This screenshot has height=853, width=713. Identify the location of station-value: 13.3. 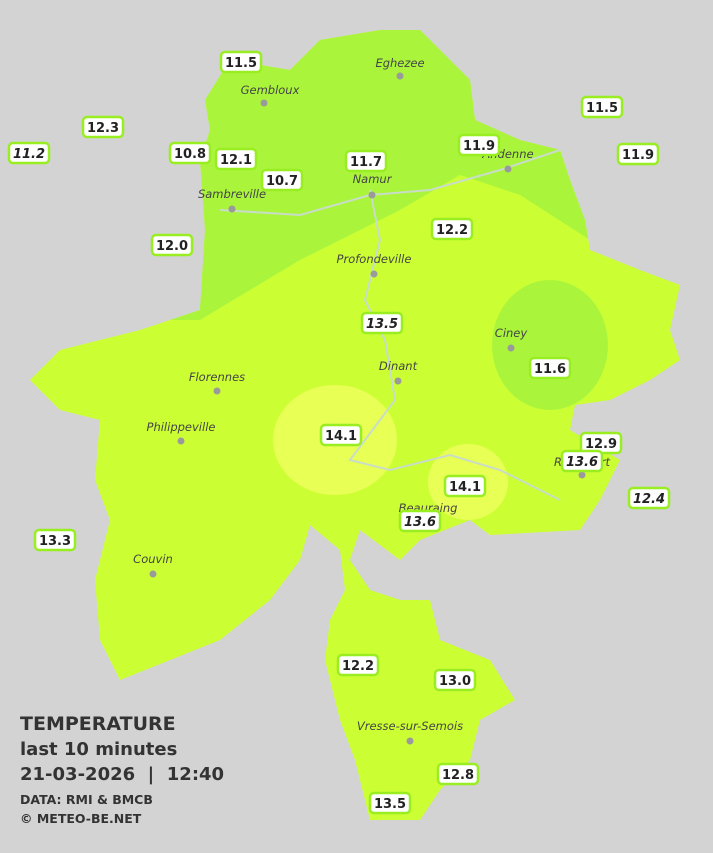
(55, 541).